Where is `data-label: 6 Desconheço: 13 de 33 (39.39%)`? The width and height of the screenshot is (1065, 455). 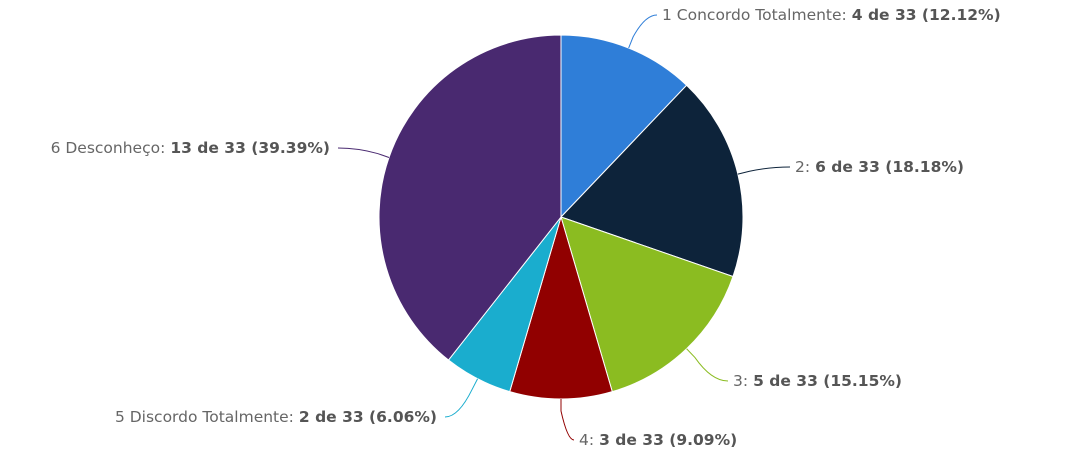
data-label: 6 Desconheço: 13 de 33 (39.39%) is located at coordinates (190, 148).